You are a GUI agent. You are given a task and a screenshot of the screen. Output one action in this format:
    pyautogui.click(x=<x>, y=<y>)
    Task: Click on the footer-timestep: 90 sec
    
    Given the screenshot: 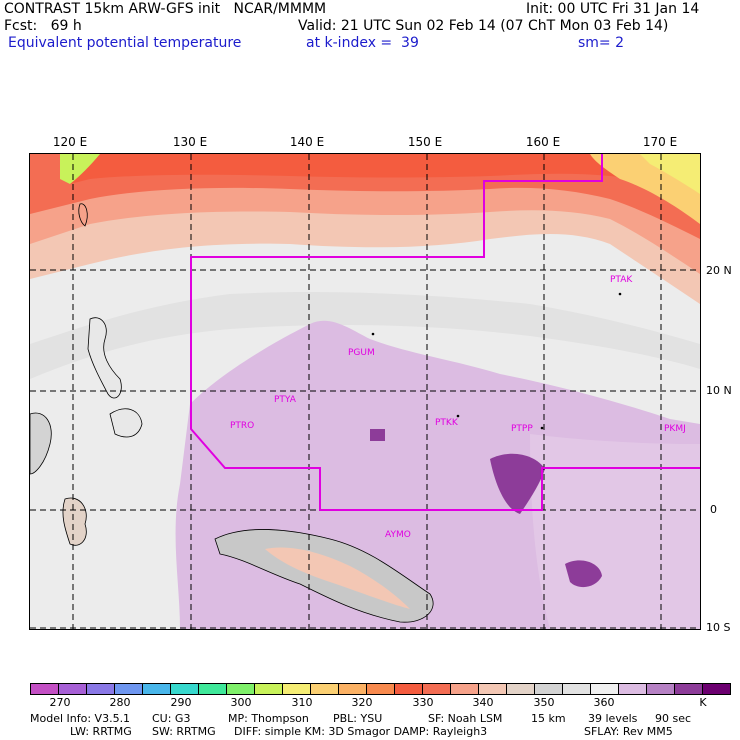 What is the action you would take?
    pyautogui.click(x=673, y=718)
    